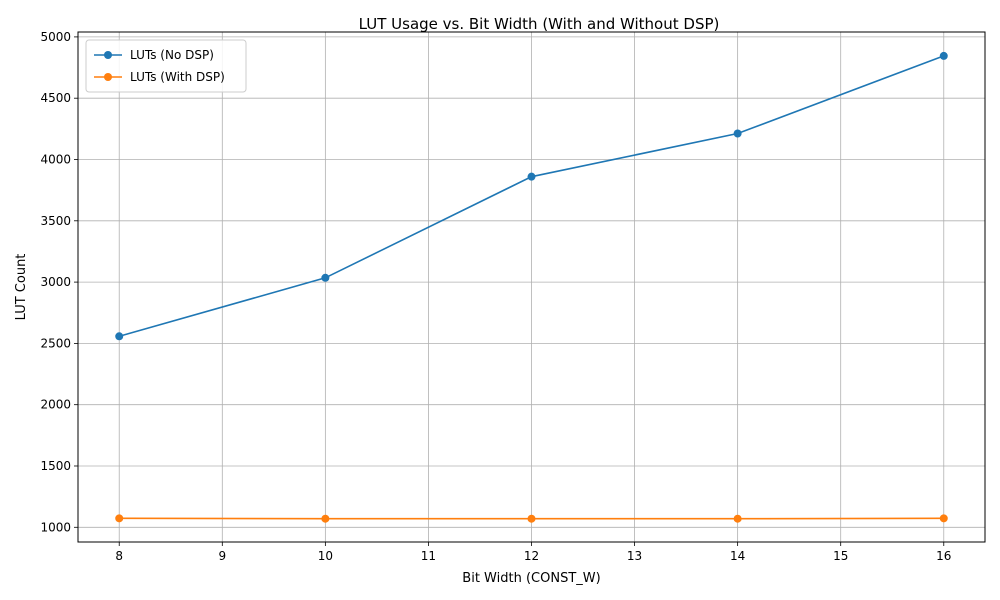 The image size is (1000, 600). What do you see at coordinates (55, 405) in the screenshot?
I see `y-tick-label: 2000` at bounding box center [55, 405].